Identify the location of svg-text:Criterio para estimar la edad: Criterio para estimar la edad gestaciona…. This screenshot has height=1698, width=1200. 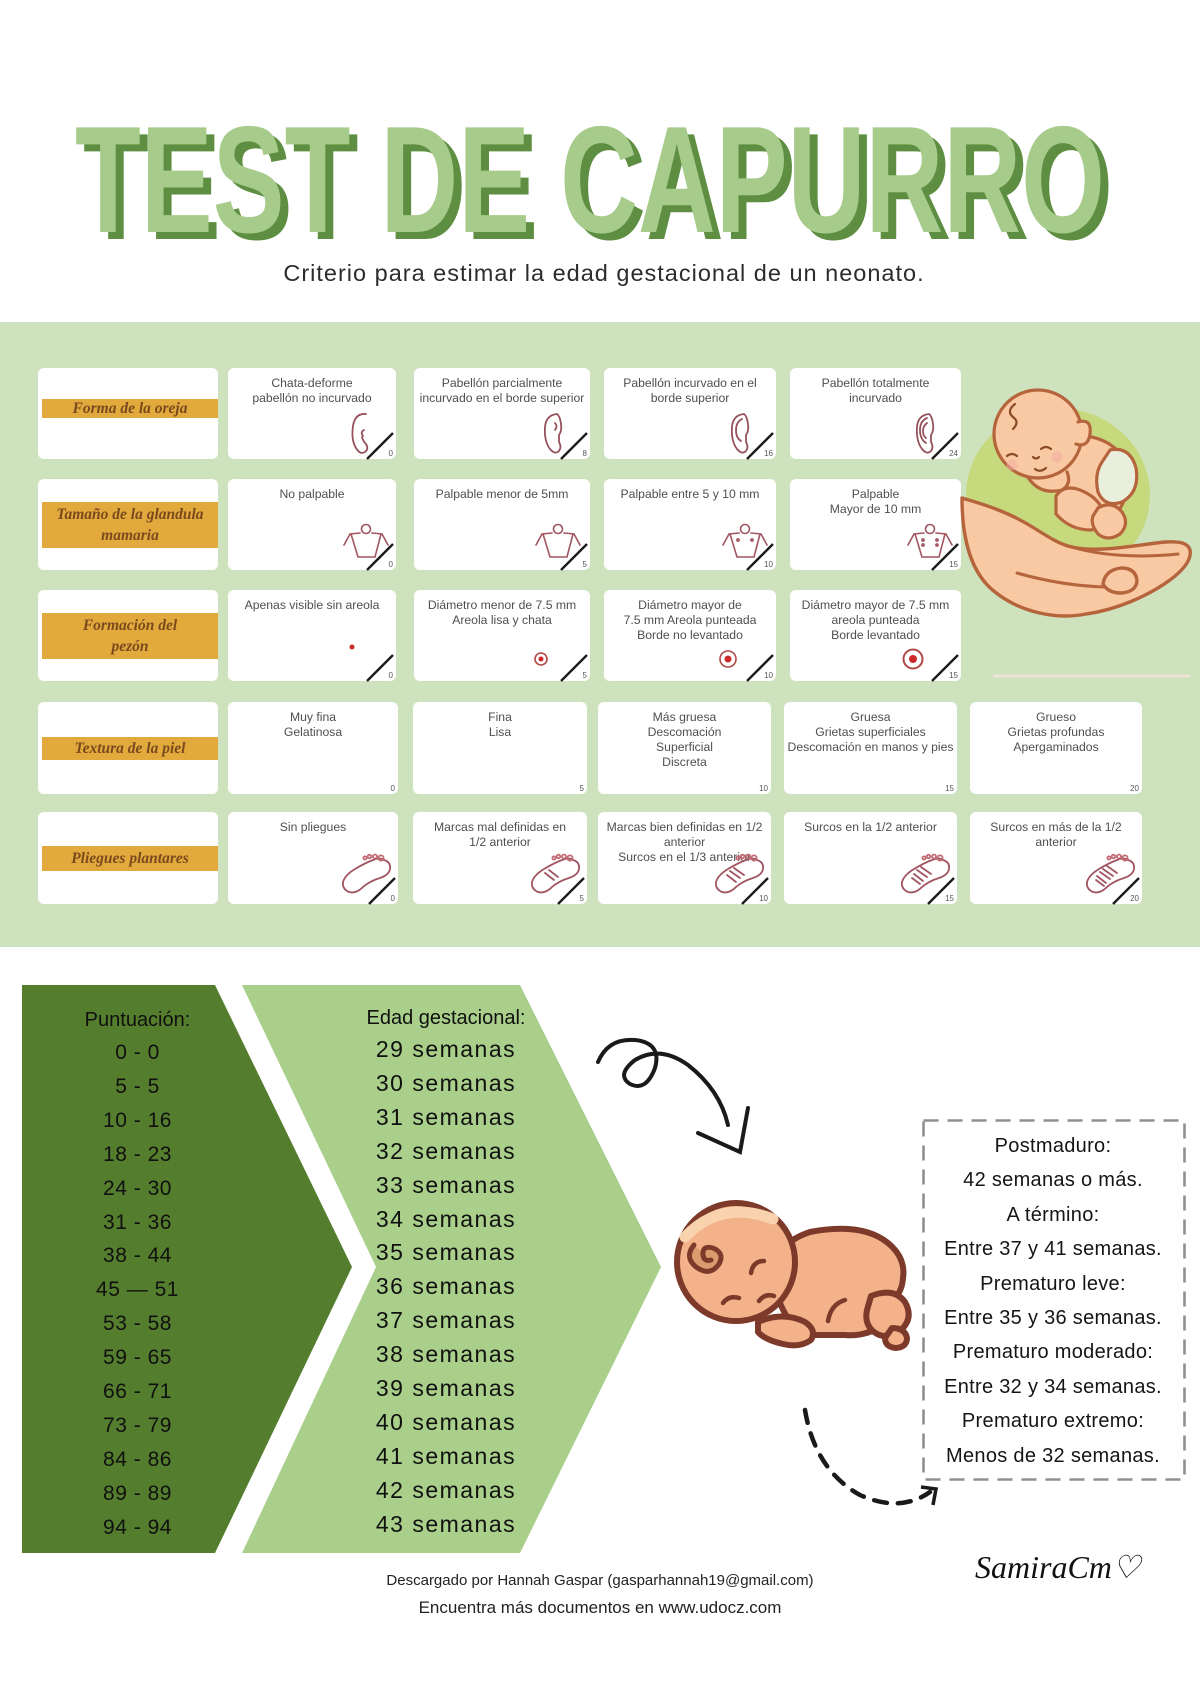
(603, 273).